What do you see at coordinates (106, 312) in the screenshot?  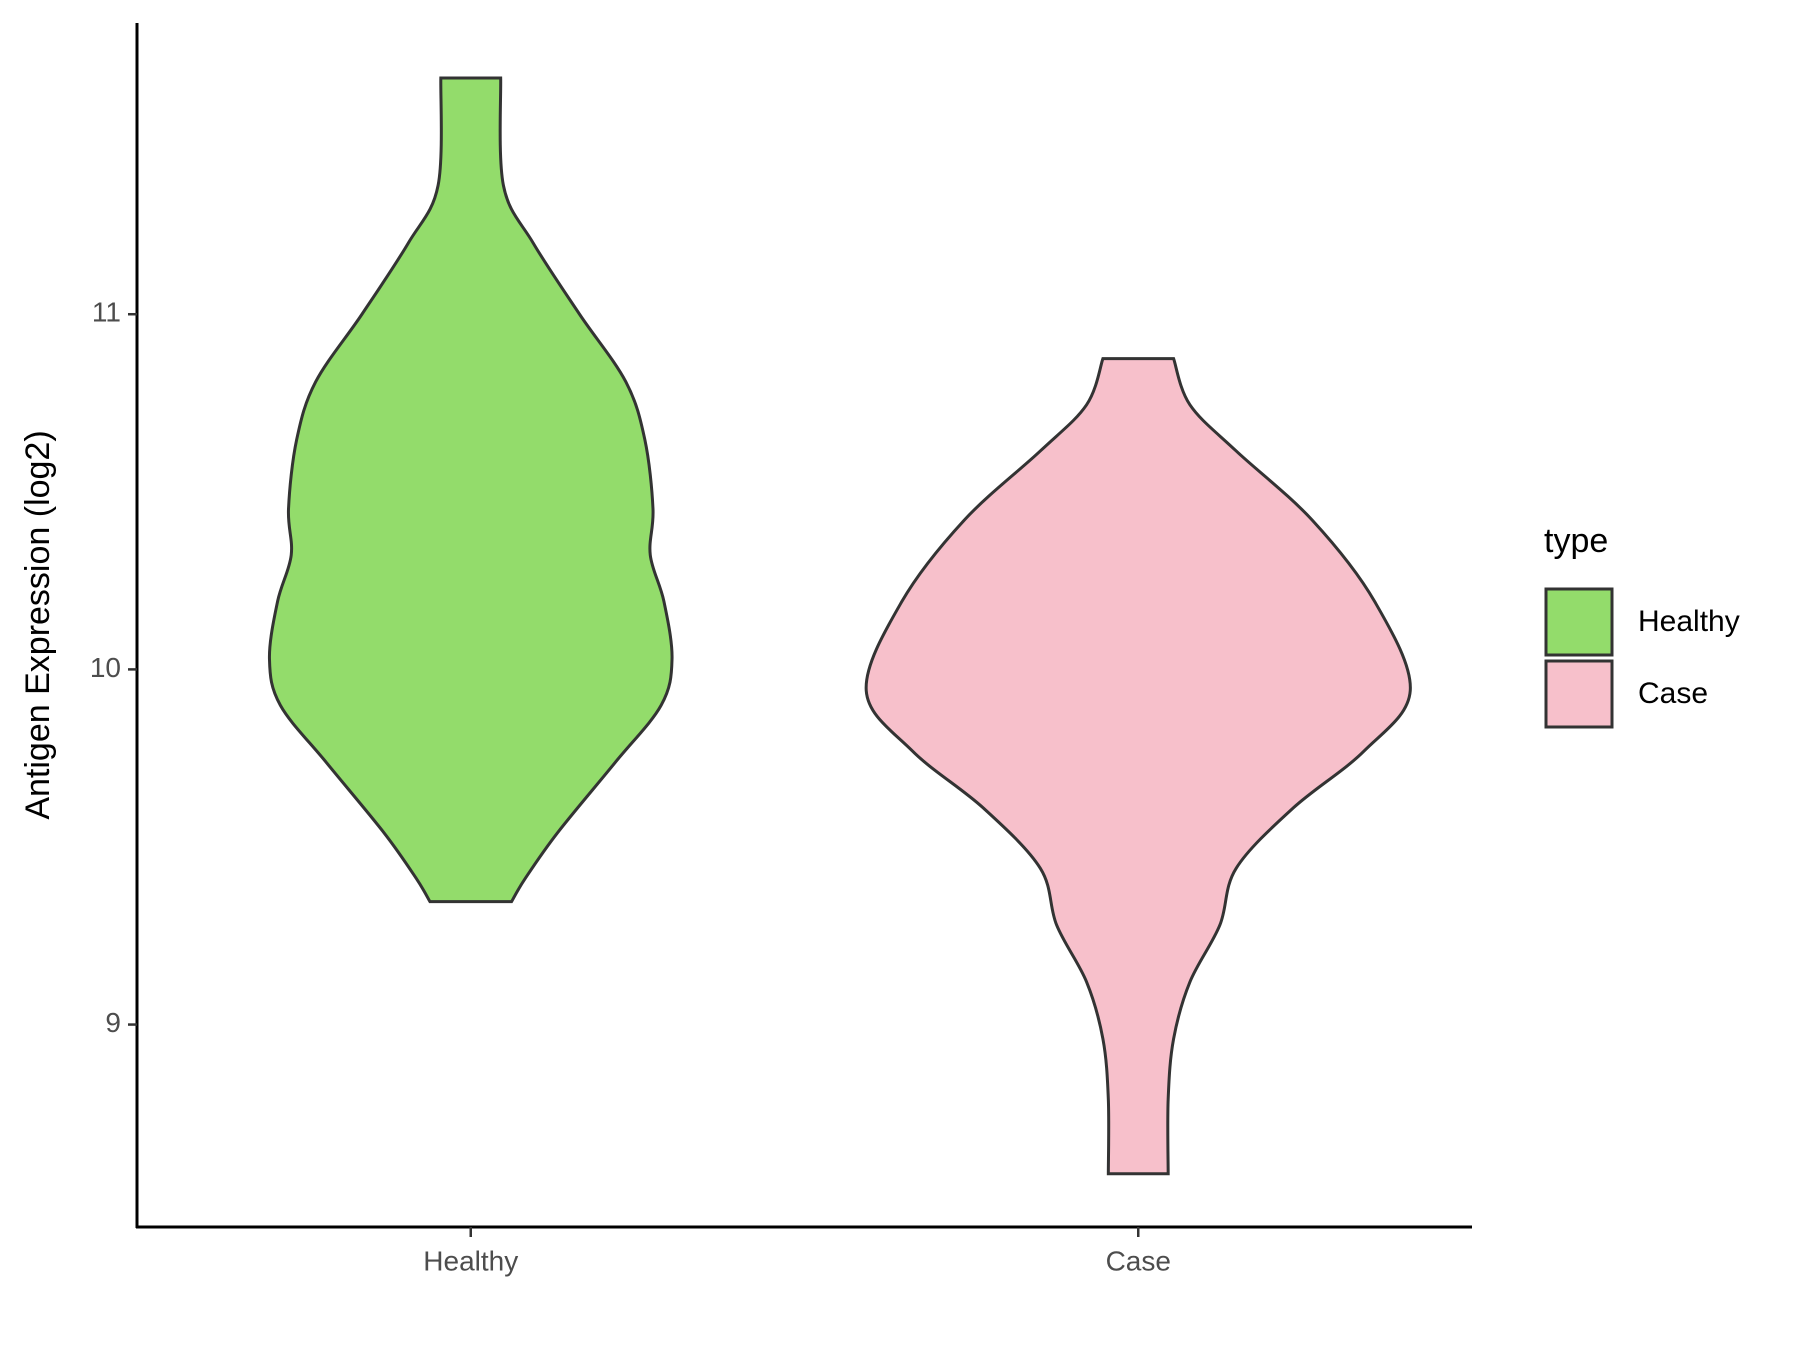 I see `y-tick-label: 11` at bounding box center [106, 312].